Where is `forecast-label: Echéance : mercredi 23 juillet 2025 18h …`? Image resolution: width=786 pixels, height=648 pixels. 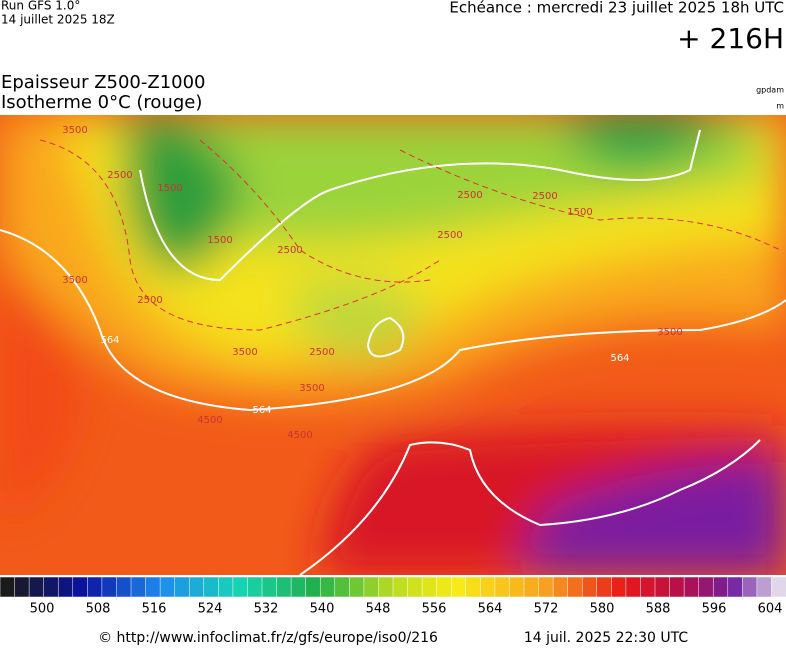 forecast-label: Echéance : mercredi 23 juillet 2025 18h … is located at coordinates (616, 8).